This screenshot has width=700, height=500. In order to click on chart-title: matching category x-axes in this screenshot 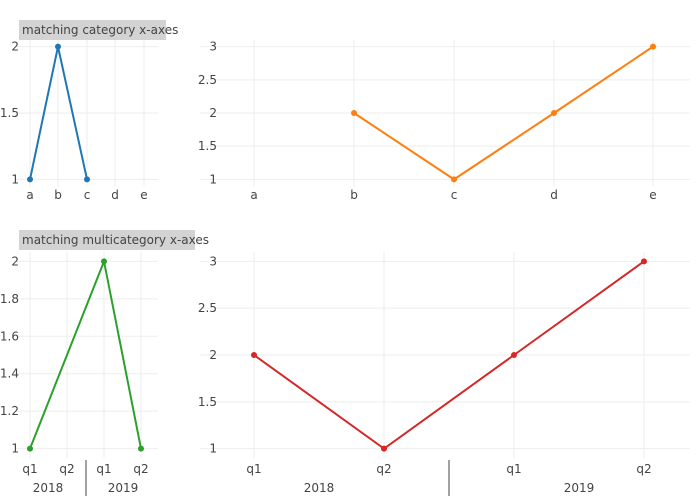, I will do `click(100, 30)`.